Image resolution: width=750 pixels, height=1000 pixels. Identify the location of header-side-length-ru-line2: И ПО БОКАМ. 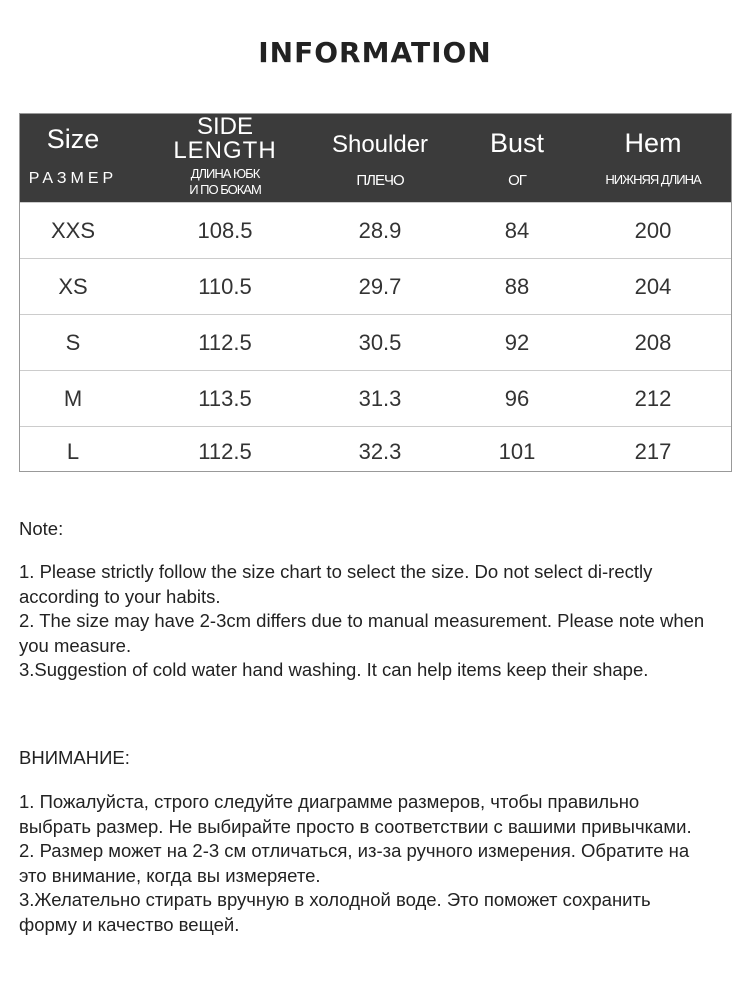
(225, 189).